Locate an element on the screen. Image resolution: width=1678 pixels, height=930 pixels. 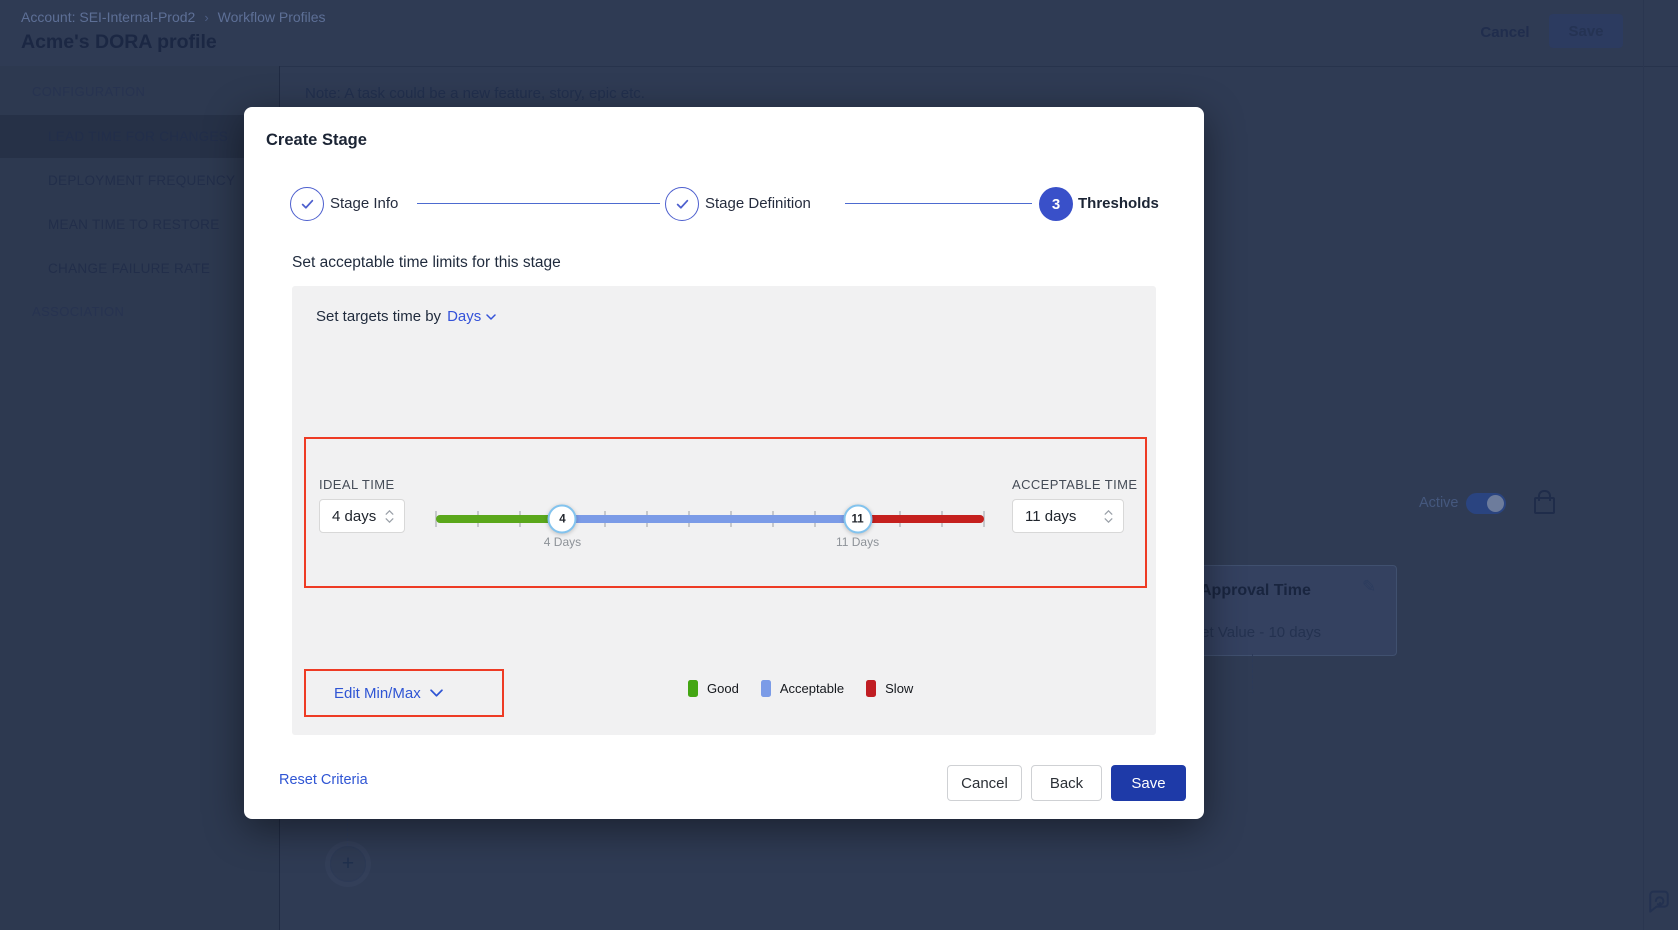
acceptable-time-label: ACCEPTABLE TIME is located at coordinates (1075, 484).